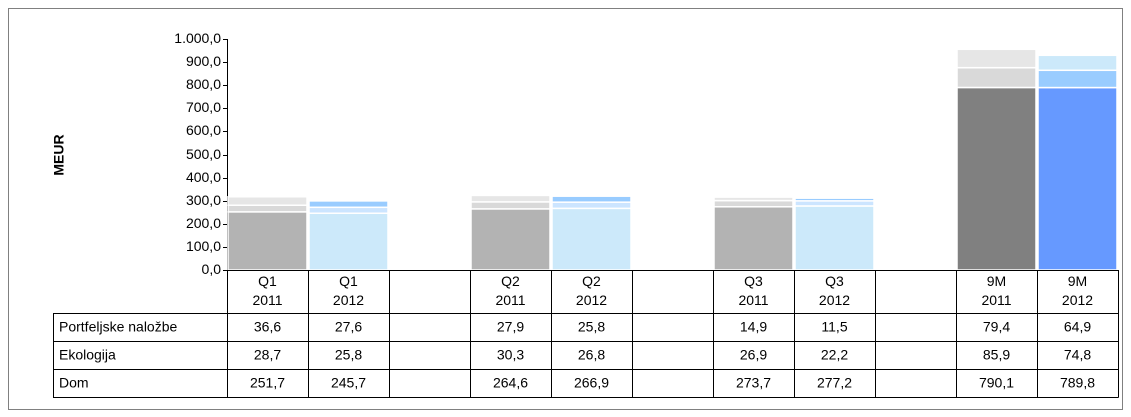 This screenshot has height=417, width=1131. What do you see at coordinates (203, 130) in the screenshot?
I see `y-tick-label: 600,0` at bounding box center [203, 130].